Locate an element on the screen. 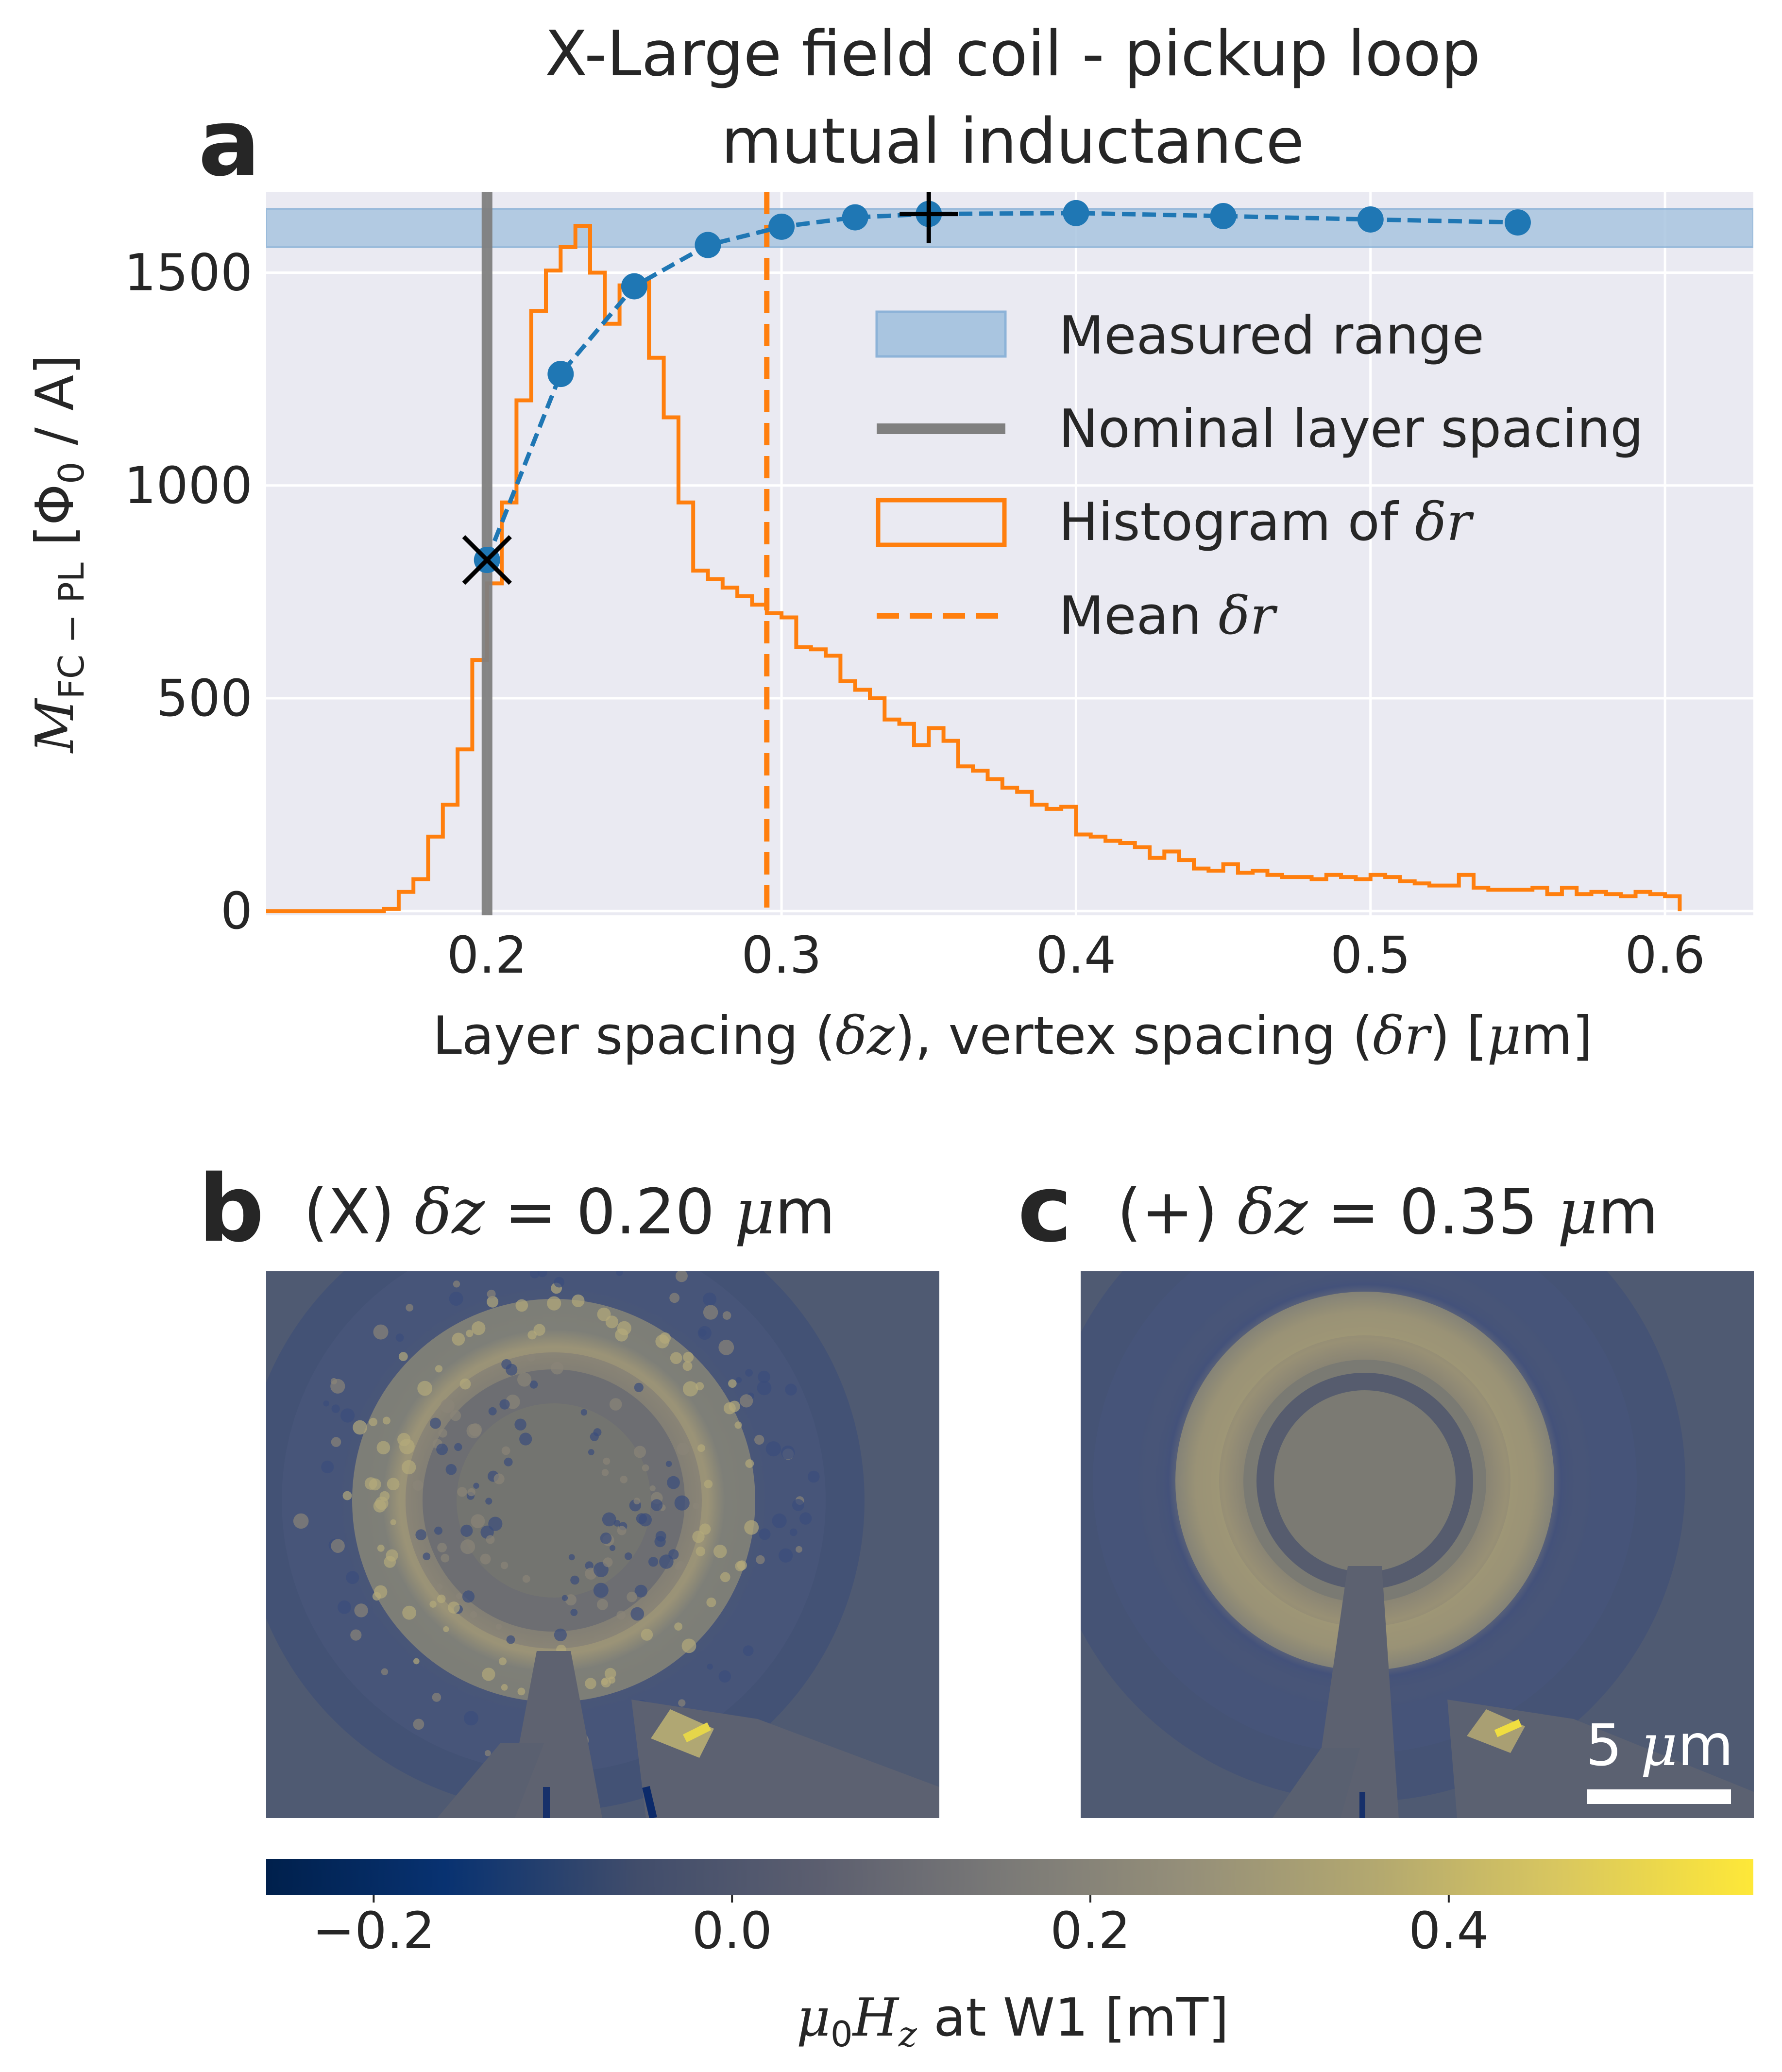  y-tick-label: 500 is located at coordinates (204, 698).